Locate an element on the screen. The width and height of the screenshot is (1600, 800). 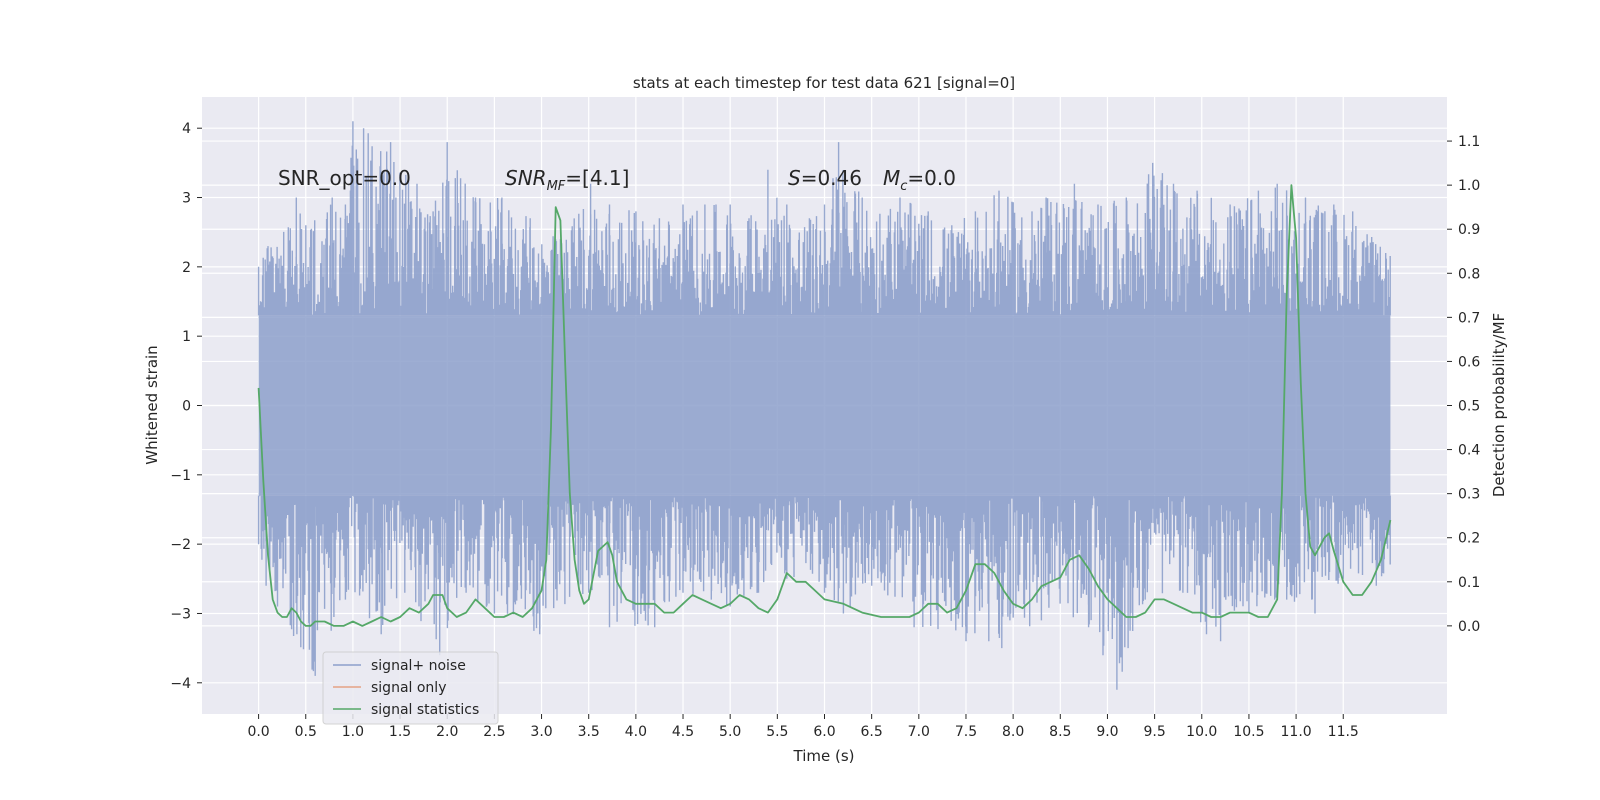
x-tick-label: 8.0 is located at coordinates (1013, 732).